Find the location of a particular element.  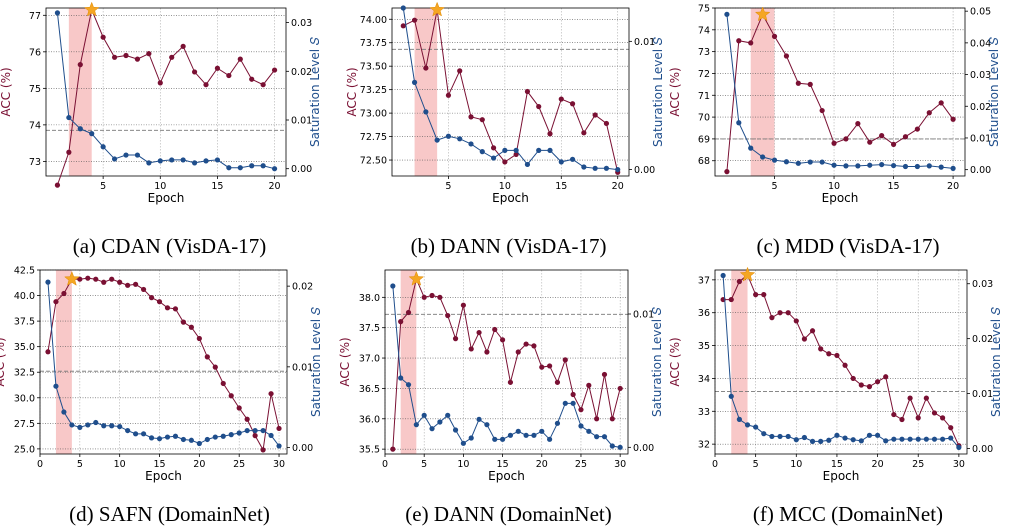

y-left-tick-label: 37.5 is located at coordinates (24, 322).